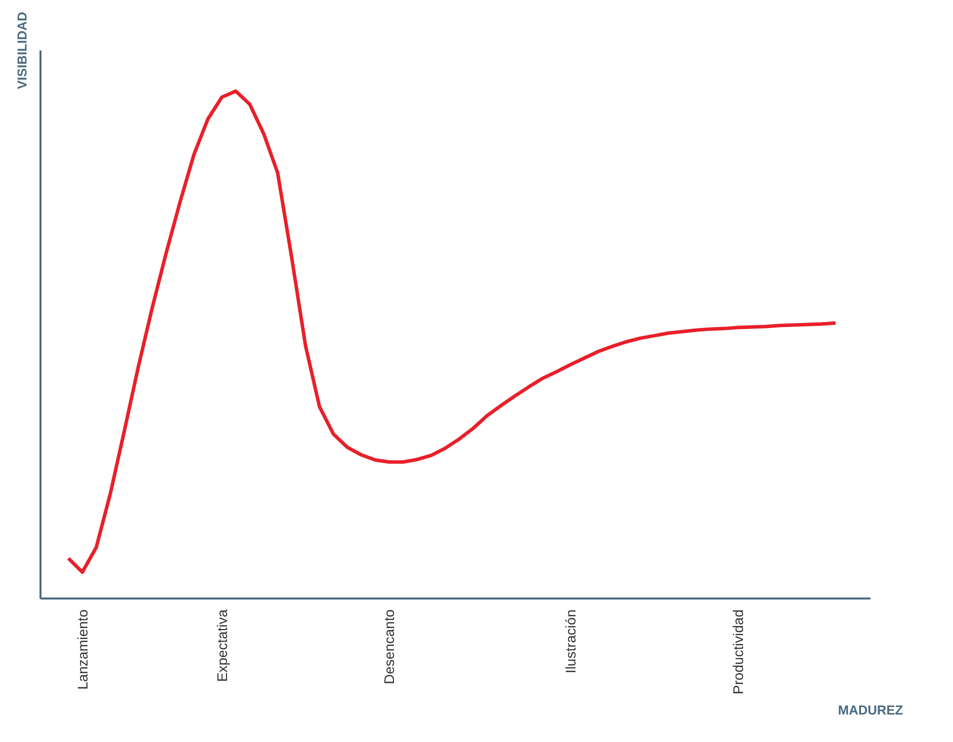  Describe the element at coordinates (389, 646) in the screenshot. I see `x-tick-label: Desencanto` at that location.